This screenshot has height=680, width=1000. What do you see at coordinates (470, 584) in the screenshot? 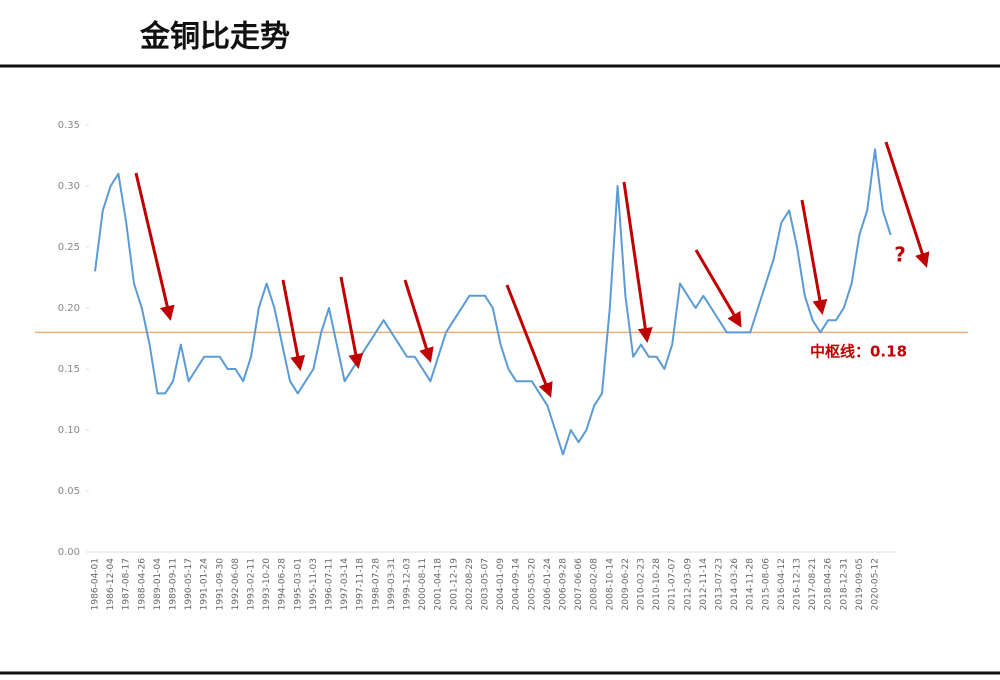
I see `x-tick-label: 2002-08-29` at bounding box center [470, 584].